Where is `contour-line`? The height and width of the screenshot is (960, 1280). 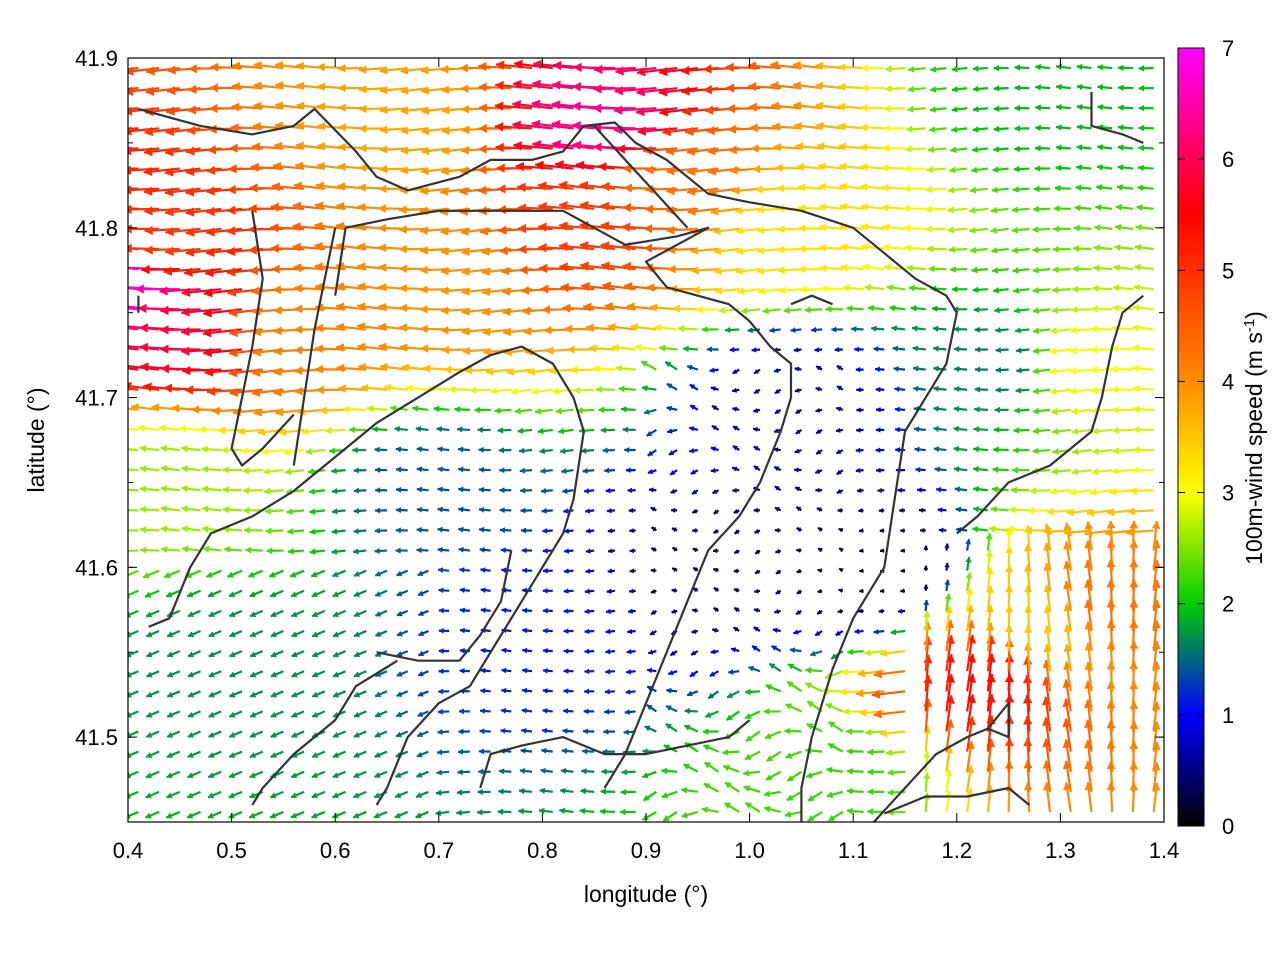
contour-line is located at coordinates (1050, 414).